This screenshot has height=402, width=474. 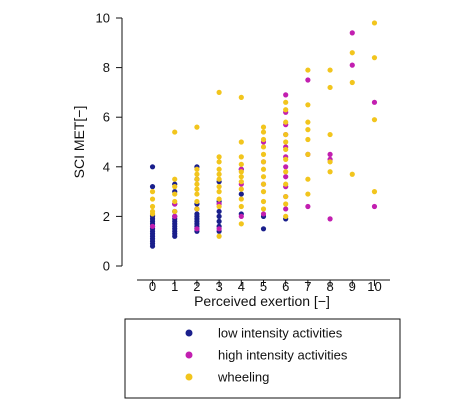 I want to click on x-tick-label: 10, so click(x=374, y=286).